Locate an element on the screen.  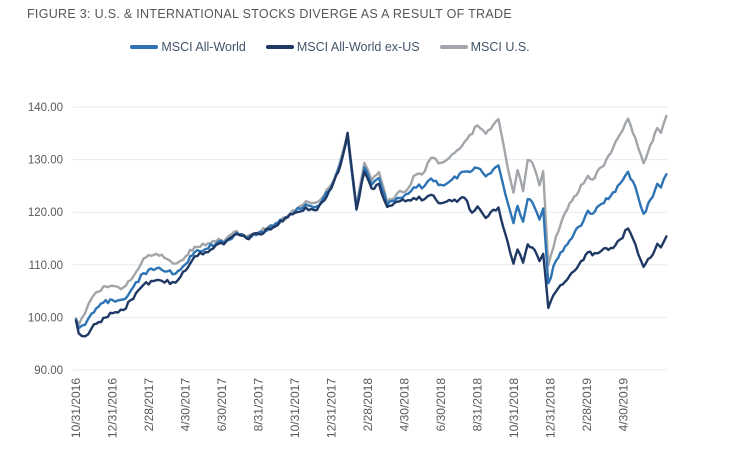
x-tick-label: 4/30/2017 is located at coordinates (186, 405).